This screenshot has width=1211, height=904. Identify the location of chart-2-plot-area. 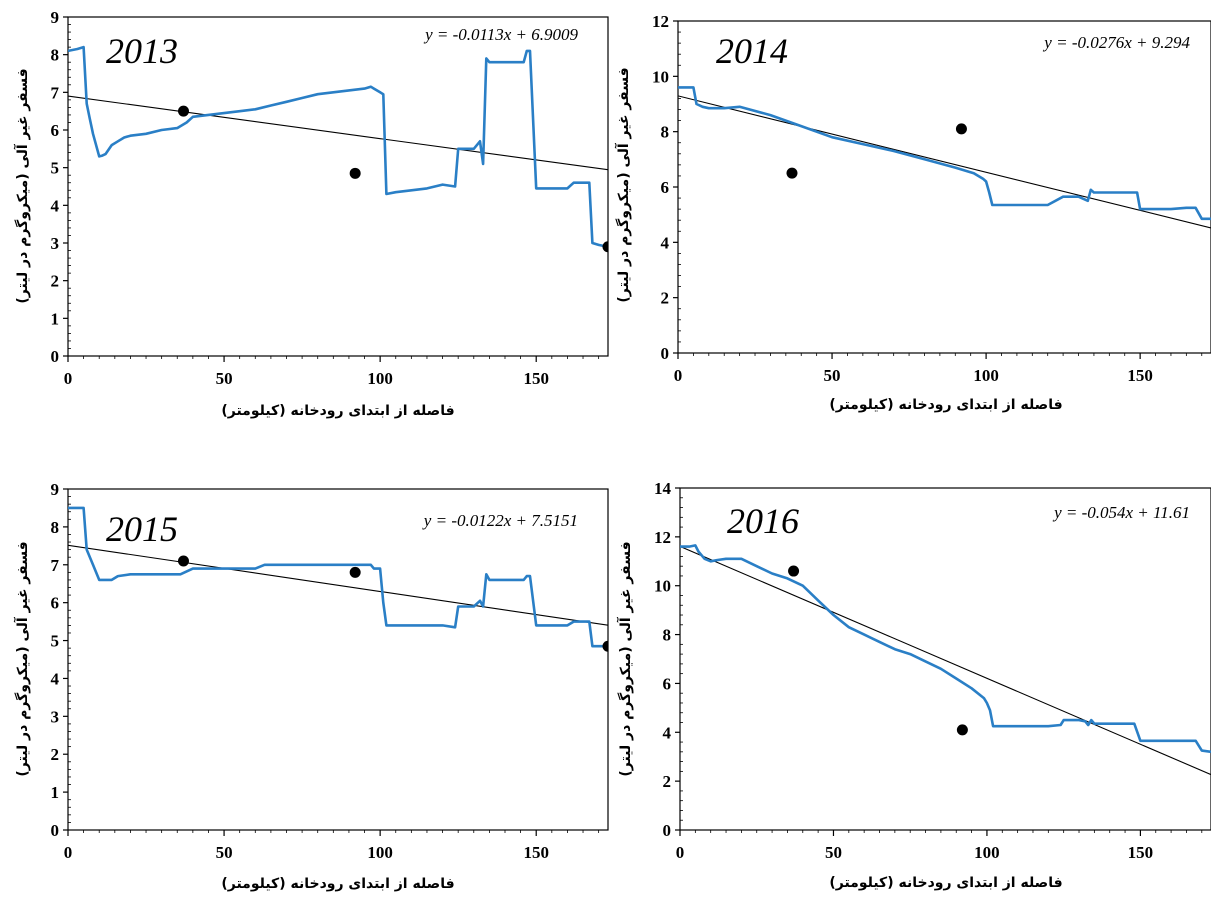
(338, 579).